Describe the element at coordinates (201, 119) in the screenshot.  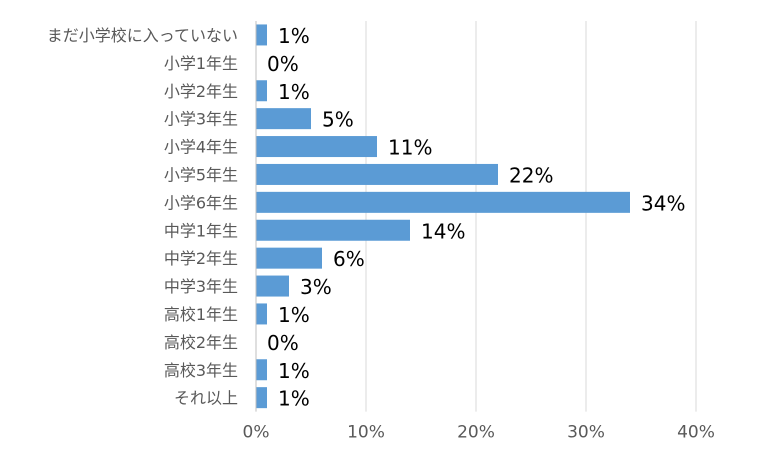
I see `category-label: 小学3年生` at that location.